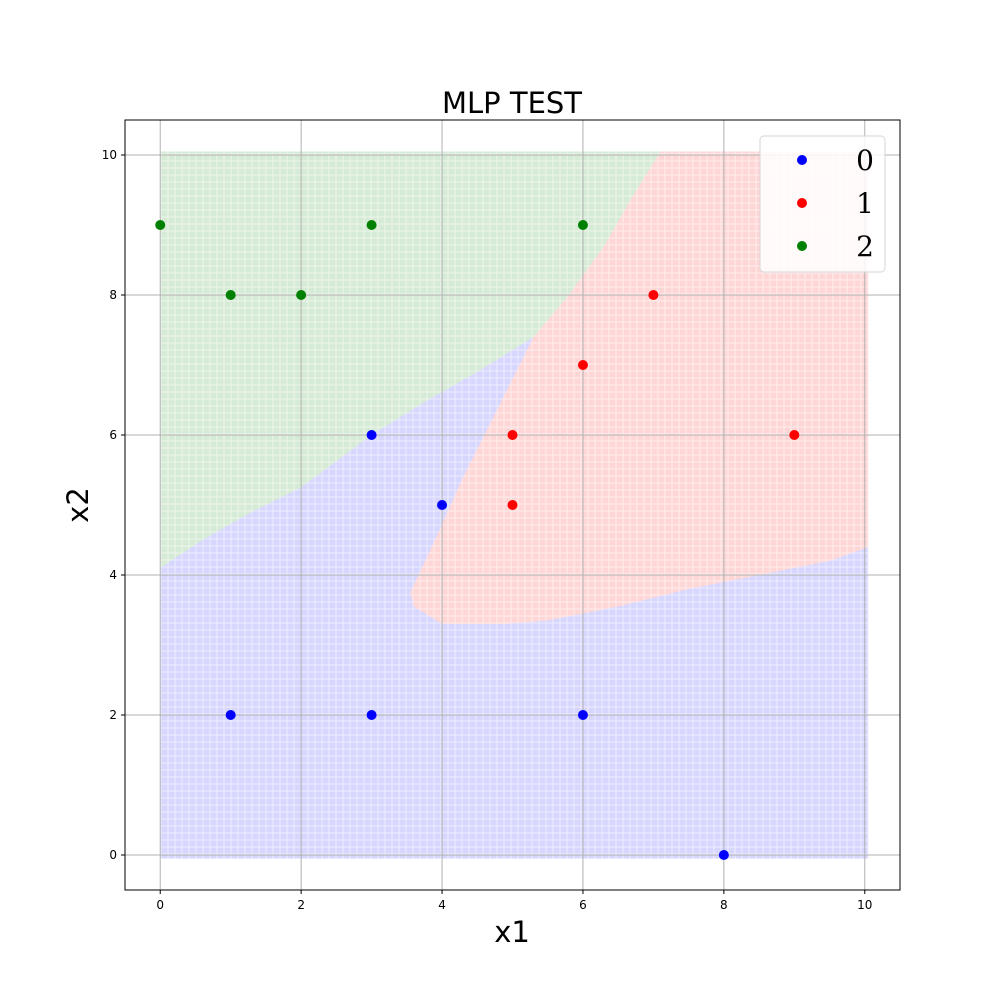 This screenshot has width=1000, height=1000. What do you see at coordinates (160, 905) in the screenshot?
I see `x-tick-label: 0` at bounding box center [160, 905].